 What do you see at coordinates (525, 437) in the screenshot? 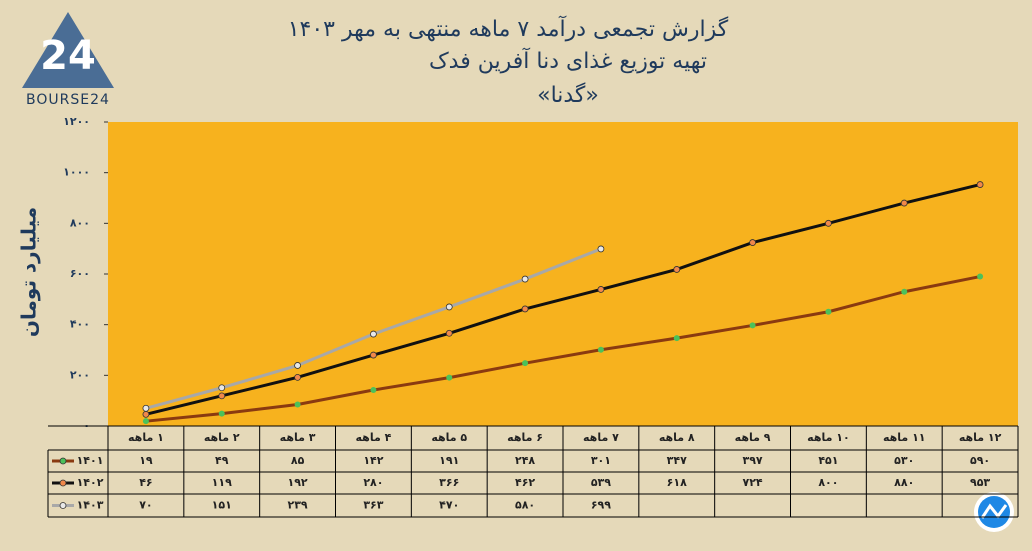
I see `x-tick-label: ۶ ماهه` at bounding box center [525, 437].